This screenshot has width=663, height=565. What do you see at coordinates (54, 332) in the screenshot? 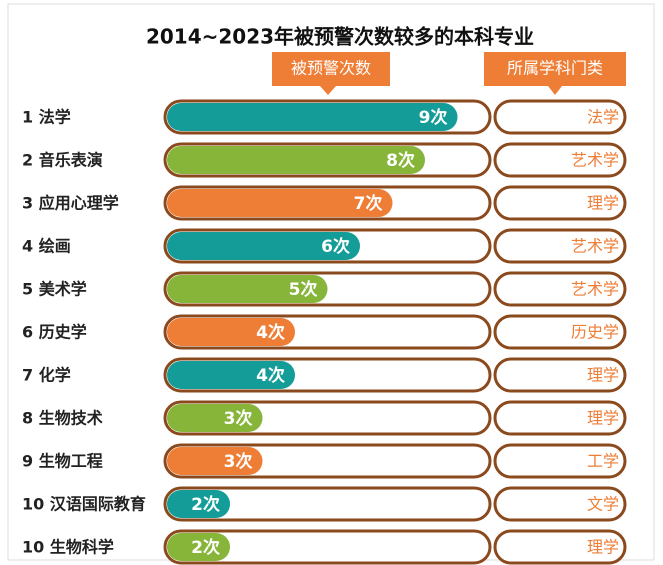
I see `category-label: 6 历史学` at bounding box center [54, 332].